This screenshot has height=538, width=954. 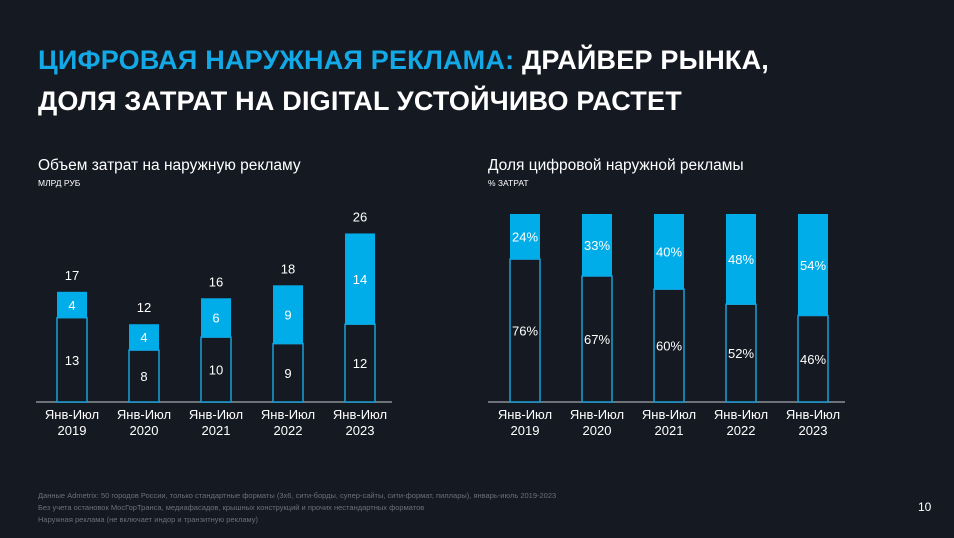 I want to click on data-label: 13, so click(x=72, y=360).